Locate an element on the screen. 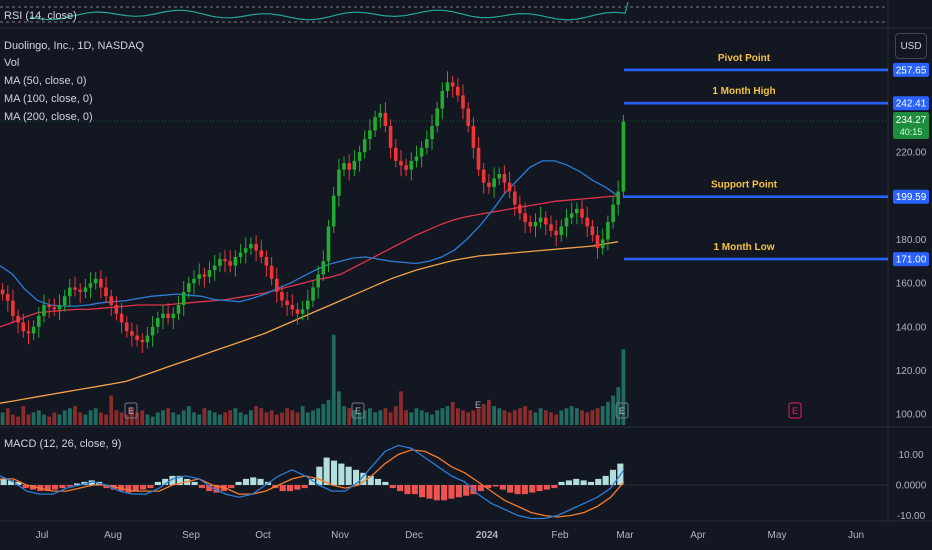  earnings-label: E is located at coordinates (795, 411).